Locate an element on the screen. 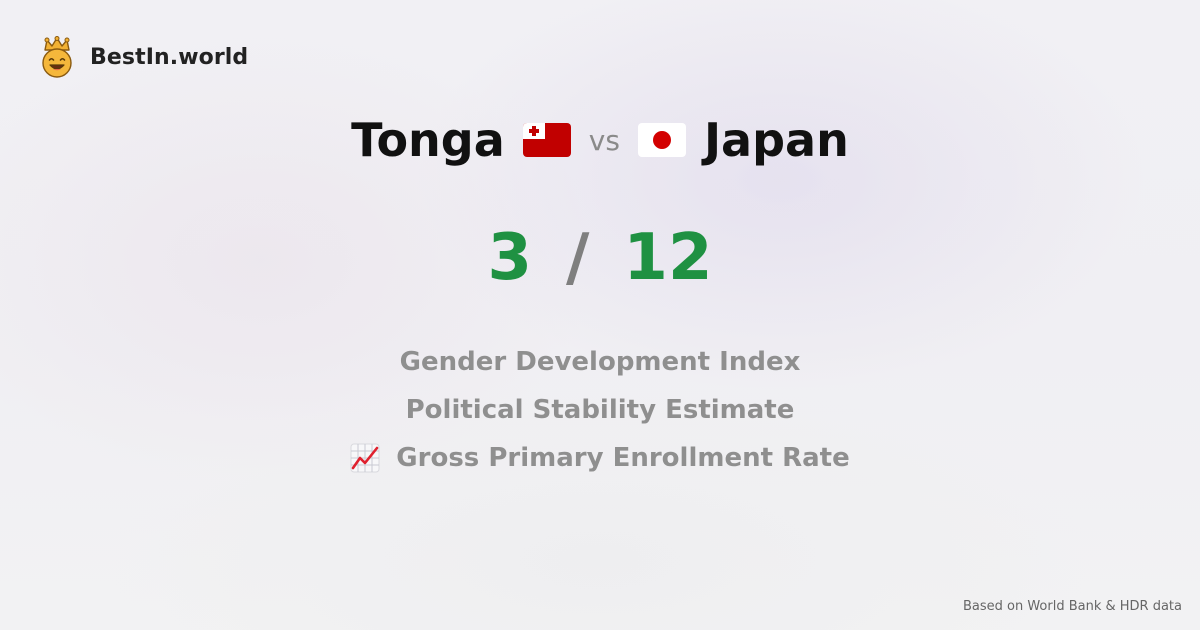  metric-label: Gender Development Index is located at coordinates (600, 362).